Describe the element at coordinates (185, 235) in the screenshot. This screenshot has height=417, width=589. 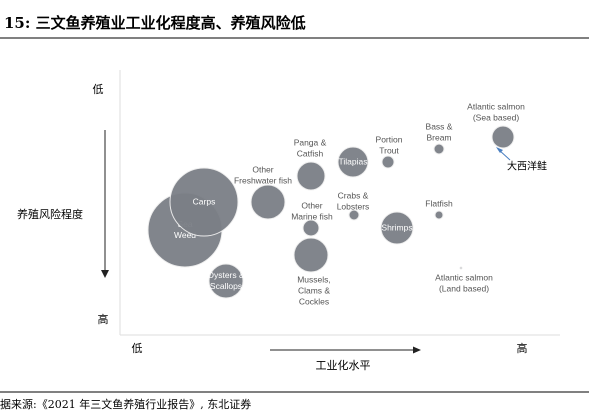
I see `bubble-label: Weed` at that location.